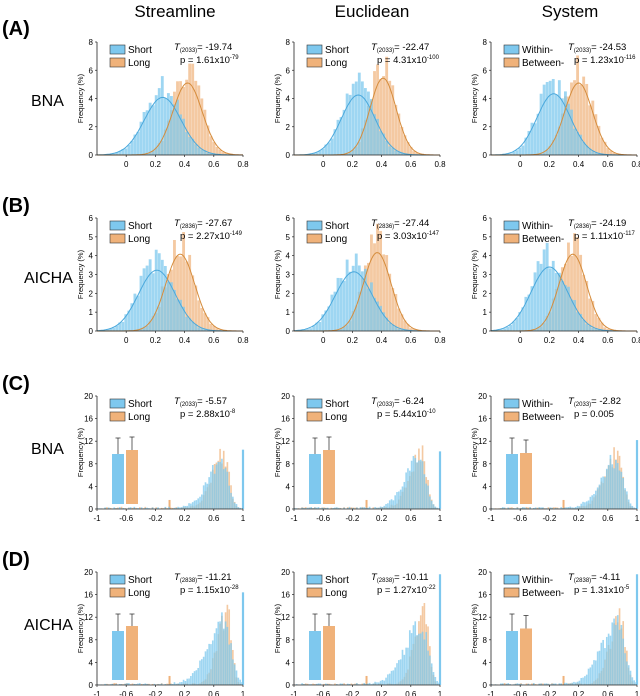  Describe the element at coordinates (117, 62) in the screenshot. I see `legend-swatch-long` at that location.